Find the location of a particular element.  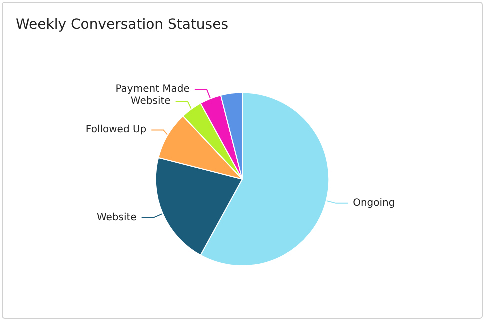

slice-label: Followed Up is located at coordinates (116, 130).